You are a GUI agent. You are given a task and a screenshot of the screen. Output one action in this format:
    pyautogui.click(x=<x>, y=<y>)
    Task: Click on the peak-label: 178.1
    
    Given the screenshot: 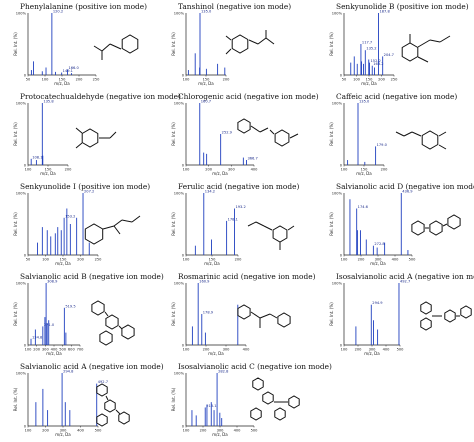 What is the action you would take?
    pyautogui.click(x=233, y=219)
    